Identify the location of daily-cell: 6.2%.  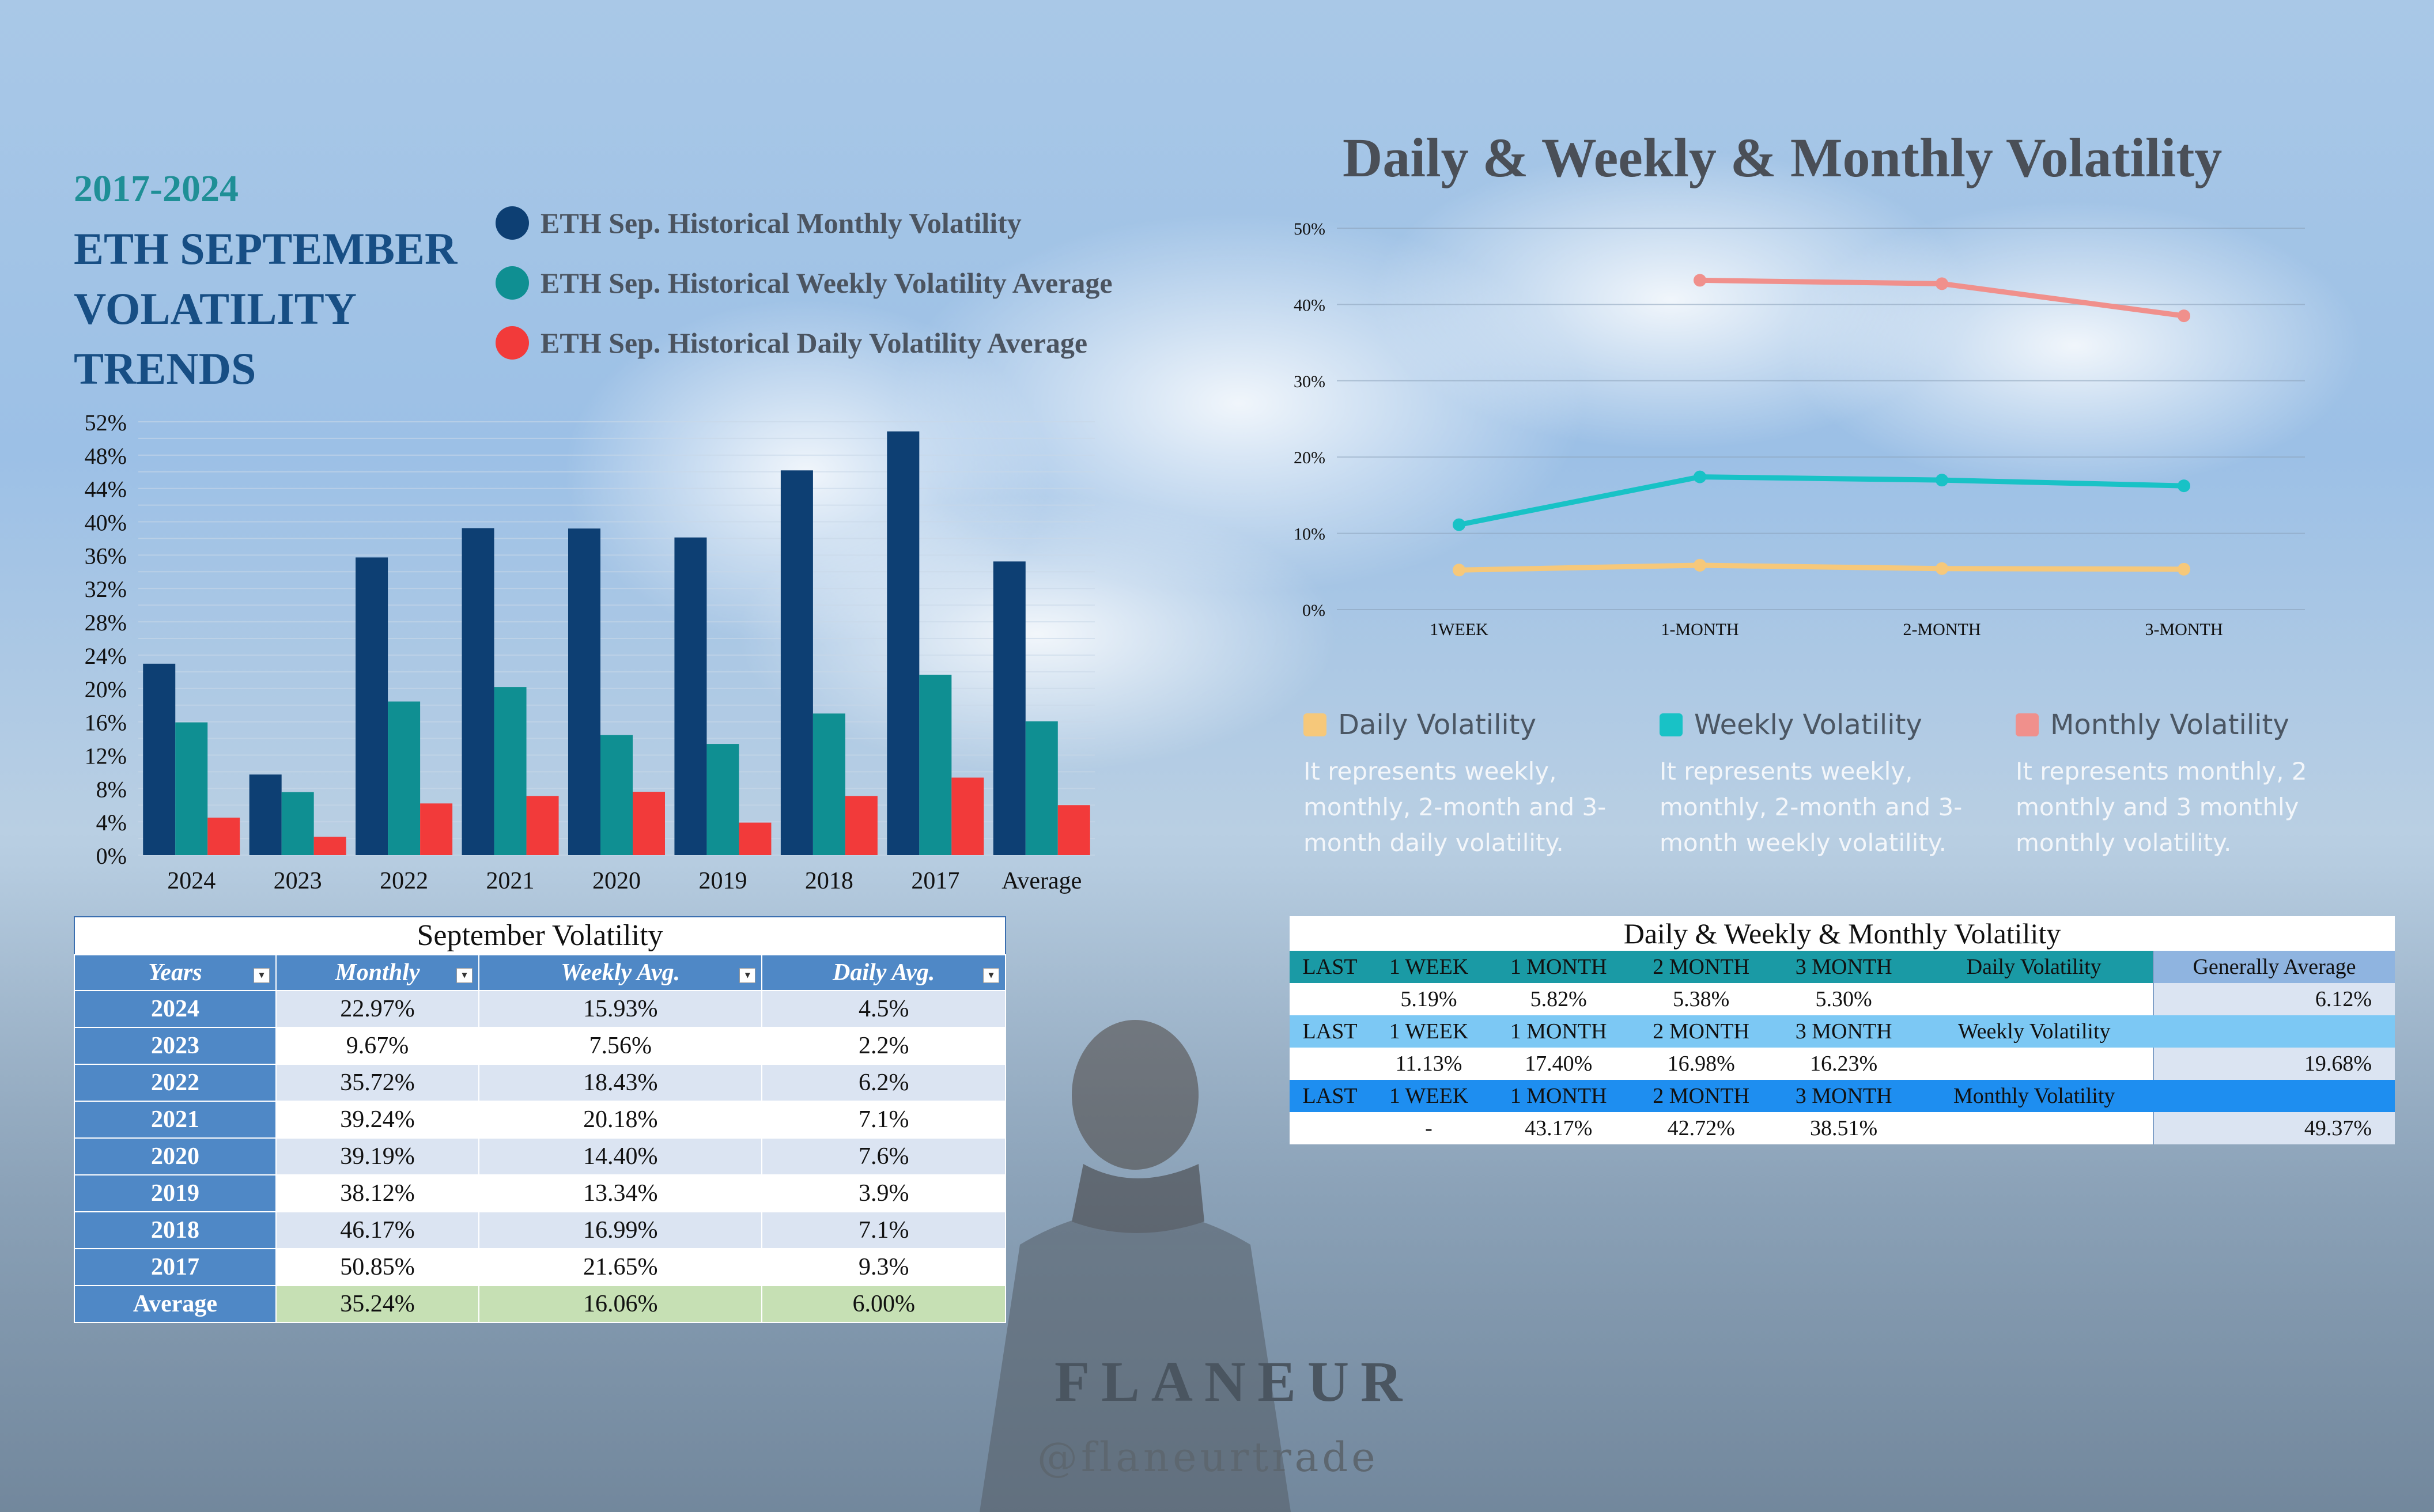
(883, 1083).